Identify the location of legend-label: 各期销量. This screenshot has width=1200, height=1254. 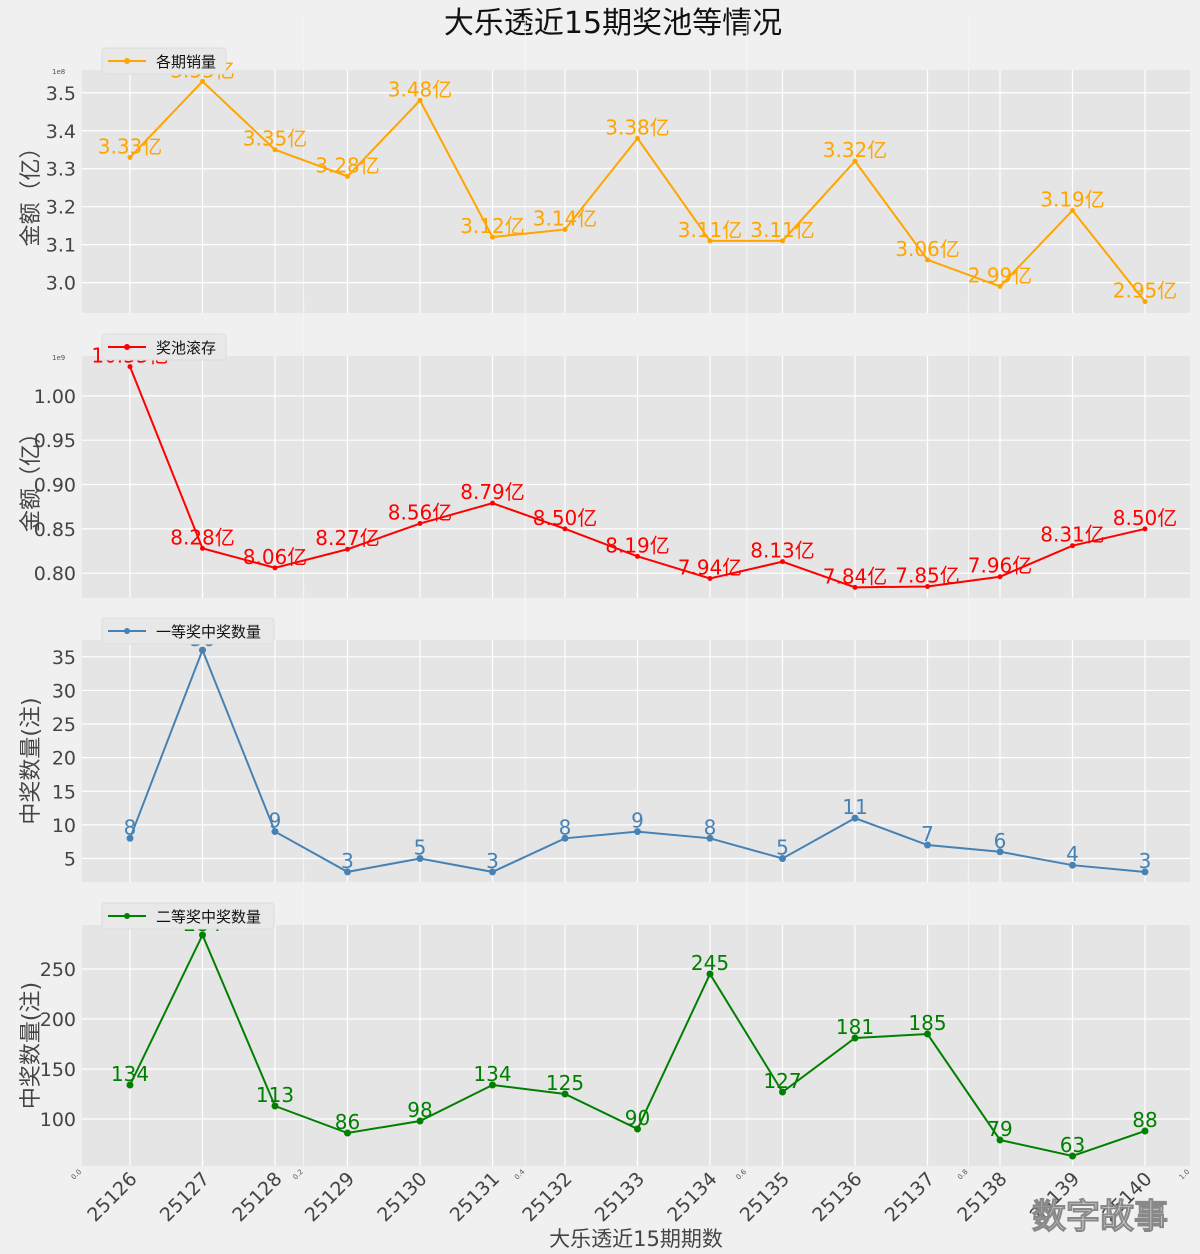
(186, 62).